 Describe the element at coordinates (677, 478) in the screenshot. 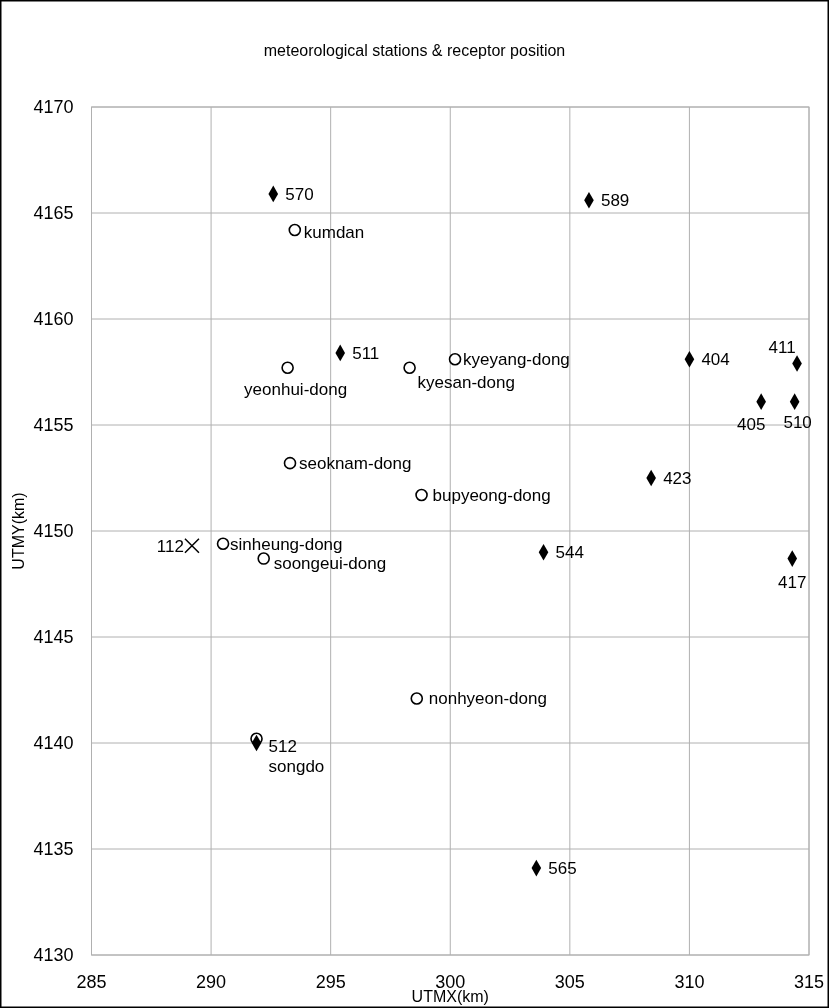

I see `annotation: 423` at that location.